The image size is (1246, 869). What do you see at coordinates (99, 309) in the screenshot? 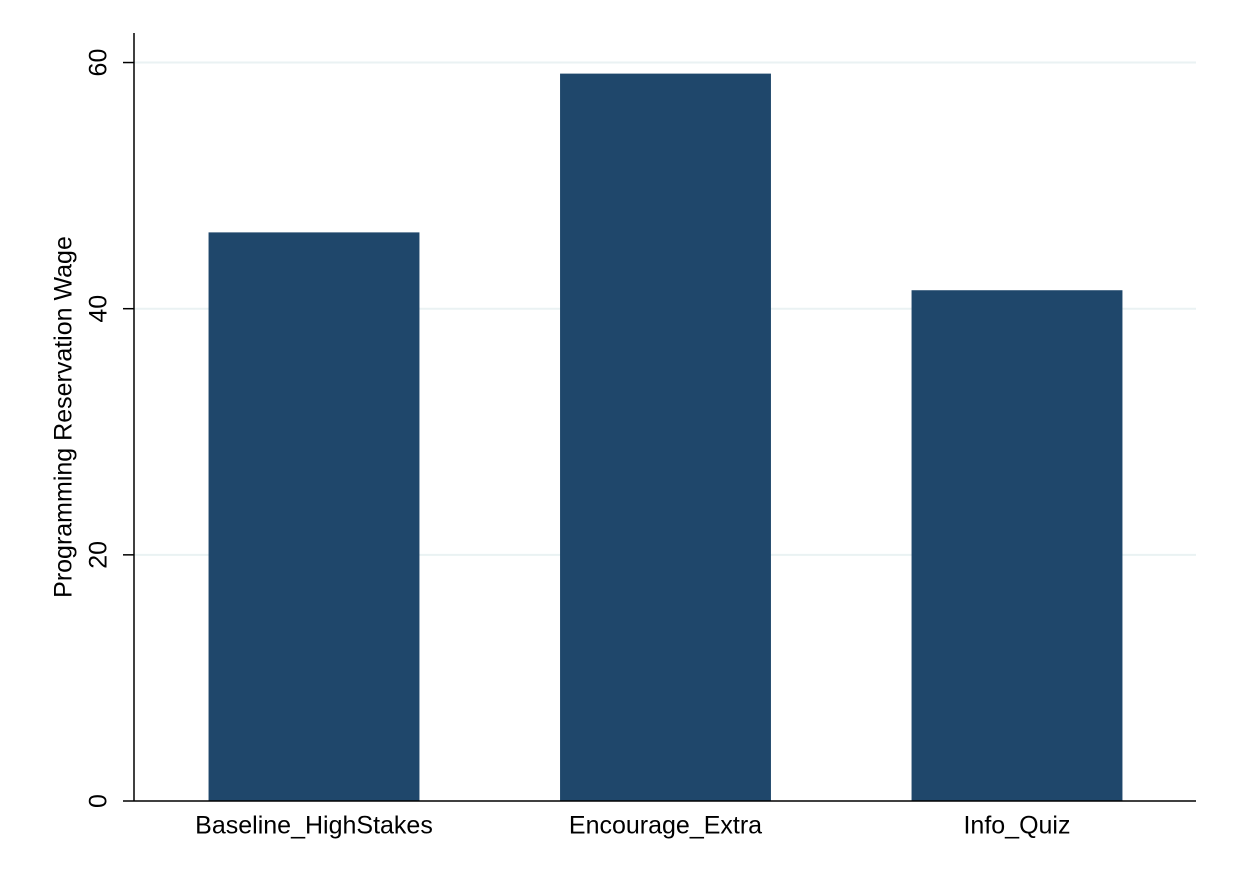
I see `y-tick-label: 40` at bounding box center [99, 309].